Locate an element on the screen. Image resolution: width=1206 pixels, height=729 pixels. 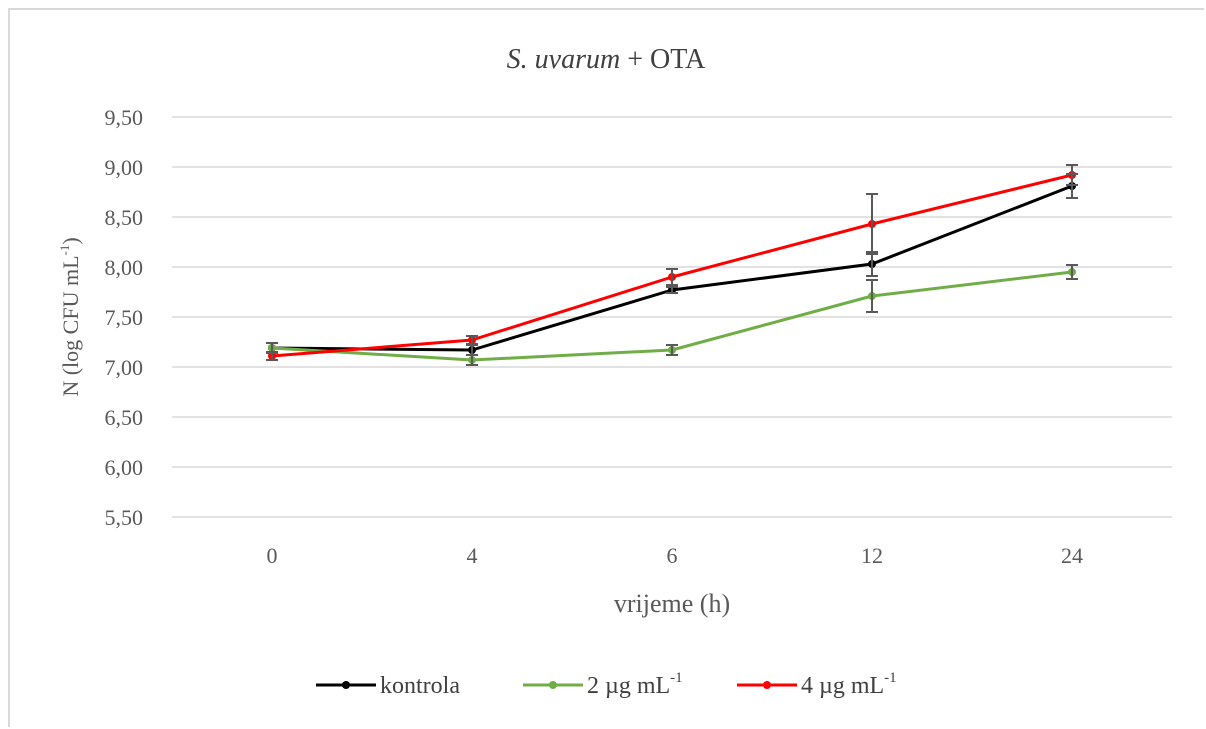
legend-item: 2 µg mL-1 is located at coordinates (603, 684).